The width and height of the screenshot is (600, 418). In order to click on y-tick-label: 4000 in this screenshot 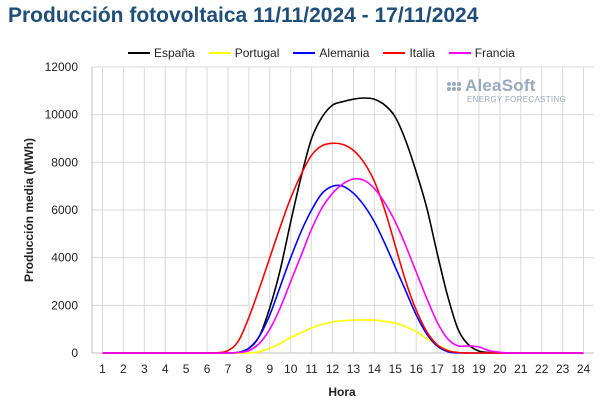, I will do `click(64, 258)`.